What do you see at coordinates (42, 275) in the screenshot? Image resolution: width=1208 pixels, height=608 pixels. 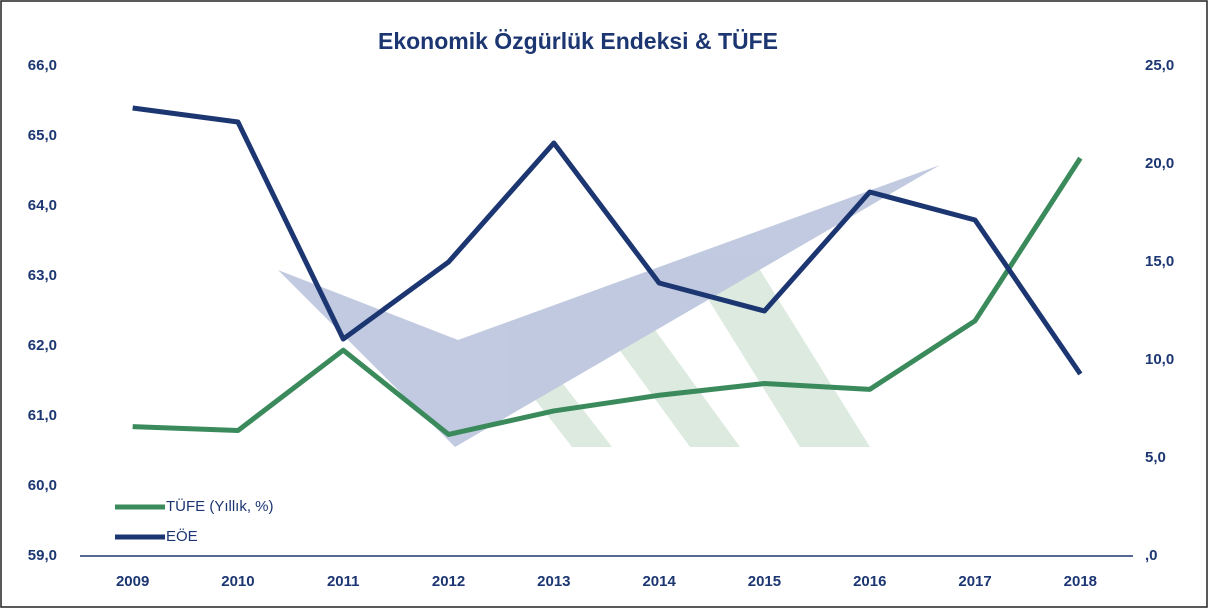 I see `y-tick-label: 63,0` at bounding box center [42, 275].